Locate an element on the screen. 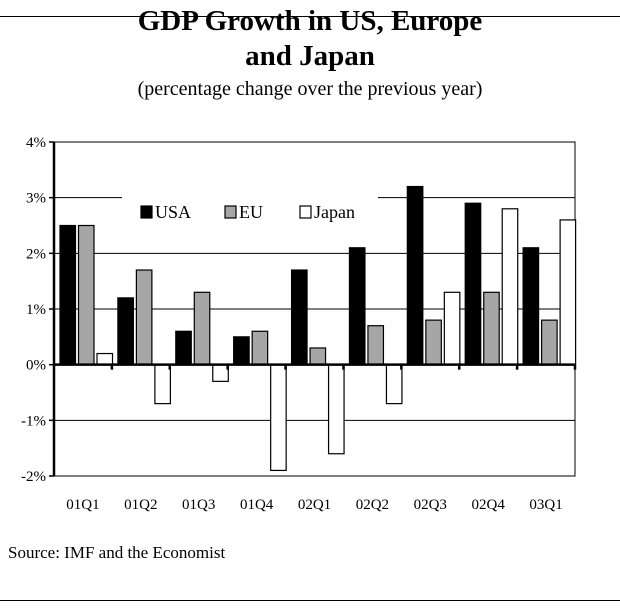 This screenshot has width=620, height=608. legend-label-eu: EU is located at coordinates (251, 212).